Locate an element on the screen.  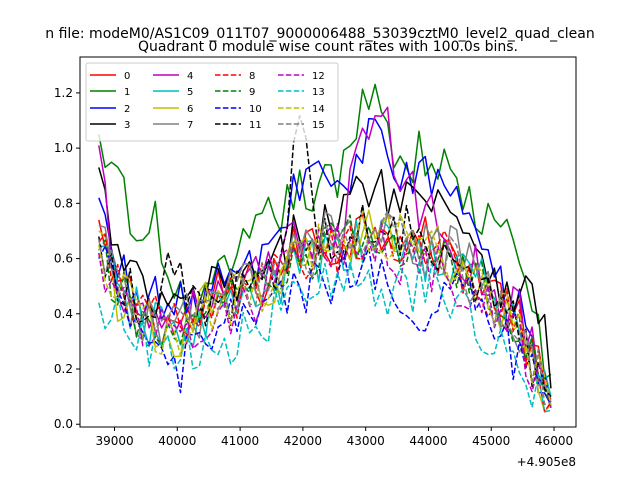
y-tick-label: 1.0 is located at coordinates (63, 148).